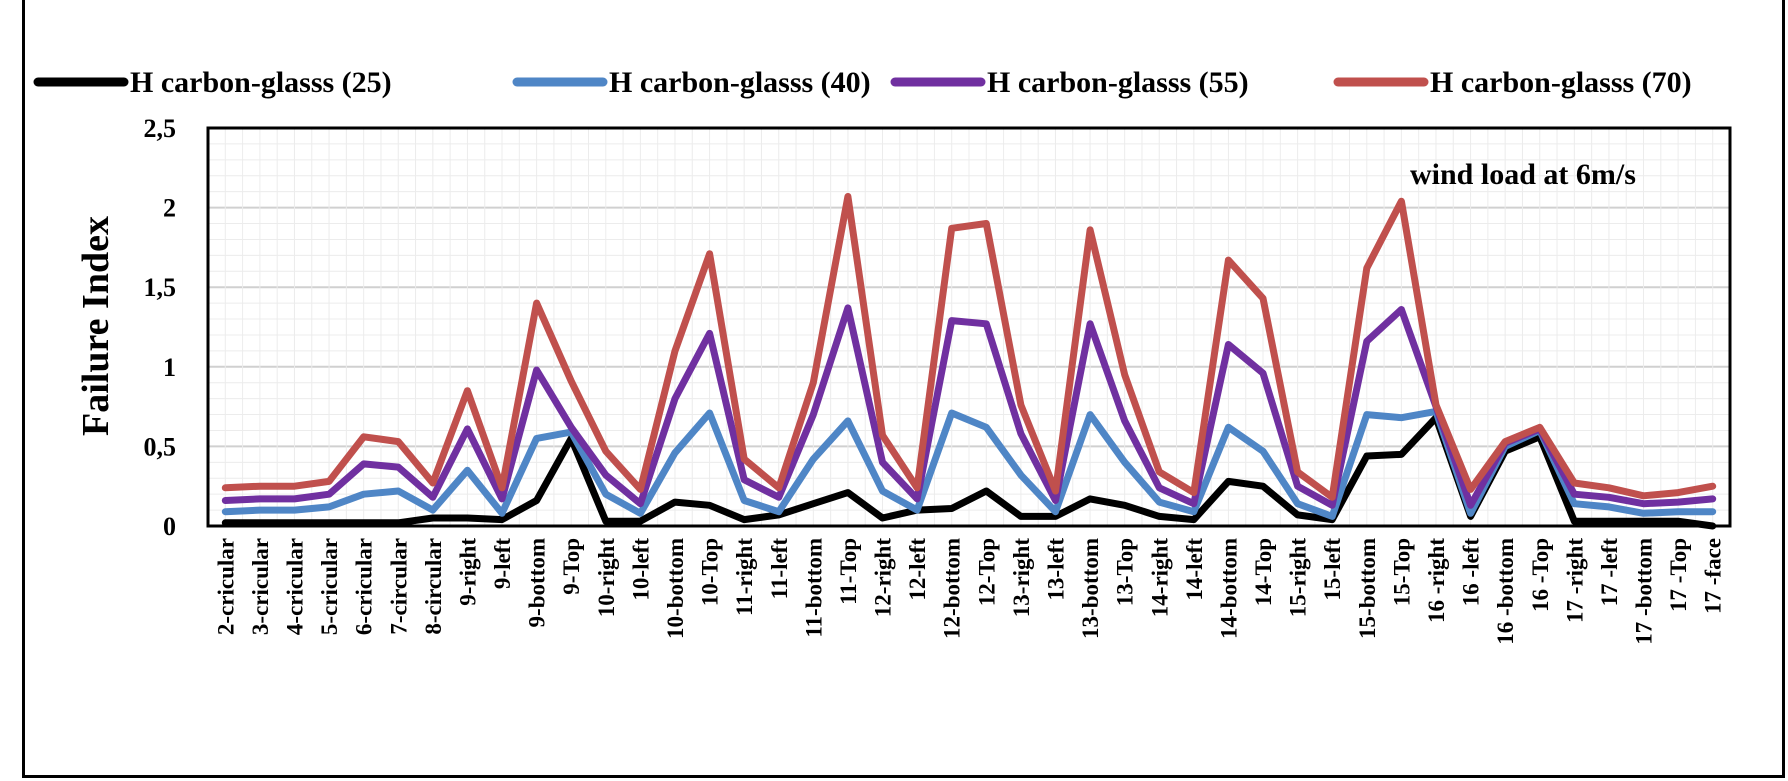 This screenshot has width=1788, height=781. I want to click on x-tick-label: 2-cricular, so click(225, 586).